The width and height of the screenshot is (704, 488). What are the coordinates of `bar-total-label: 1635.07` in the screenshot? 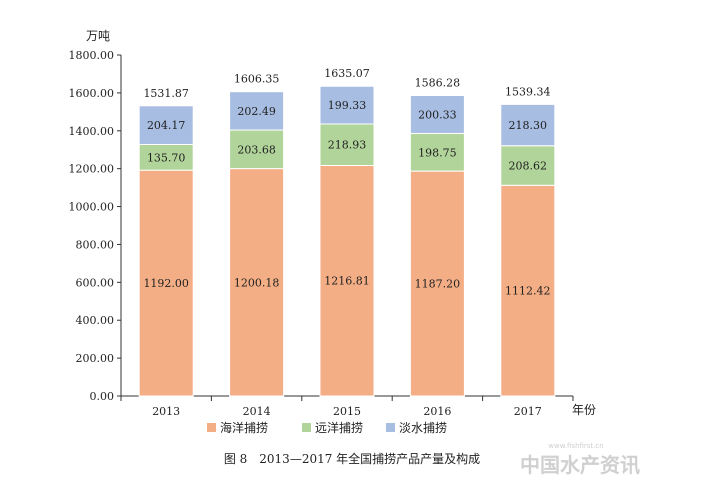 It's located at (347, 73).